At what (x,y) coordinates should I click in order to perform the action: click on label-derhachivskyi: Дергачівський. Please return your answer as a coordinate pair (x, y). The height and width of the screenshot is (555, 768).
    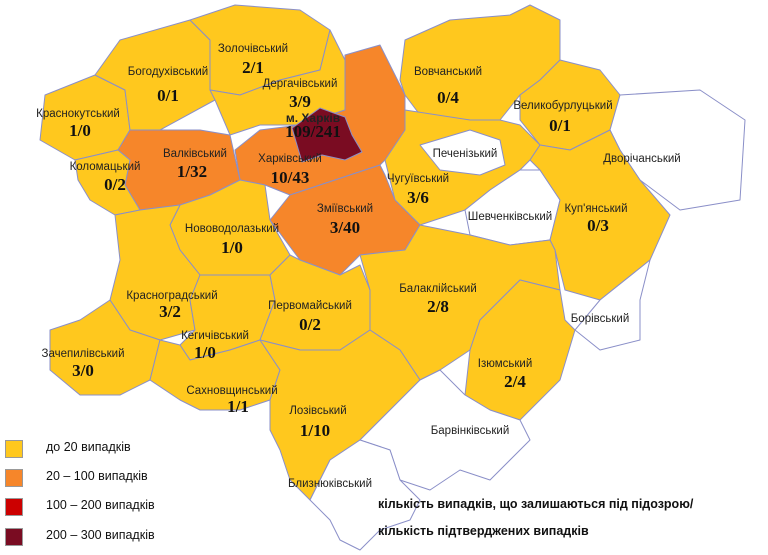
    Looking at the image, I should click on (300, 84).